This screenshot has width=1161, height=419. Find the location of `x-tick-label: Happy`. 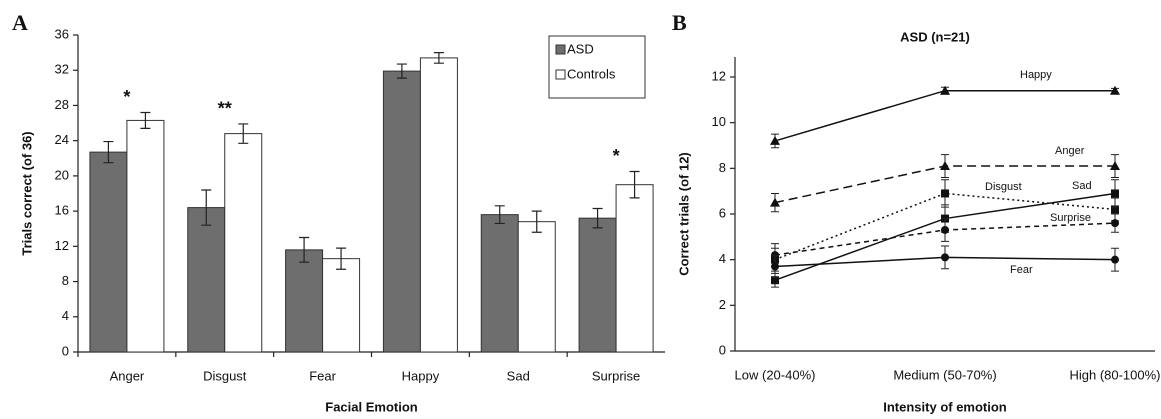

x-tick-label: Happy is located at coordinates (421, 375).